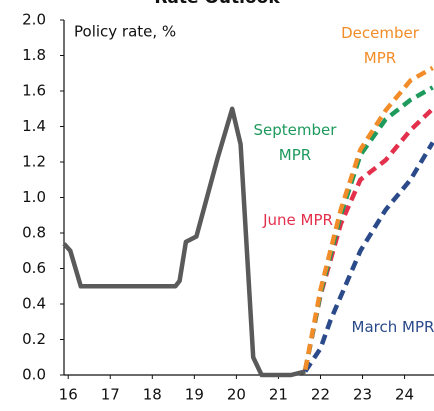 The image size is (434, 411). Describe the element at coordinates (34, 233) in the screenshot. I see `y-tick-label: 0.8` at that location.